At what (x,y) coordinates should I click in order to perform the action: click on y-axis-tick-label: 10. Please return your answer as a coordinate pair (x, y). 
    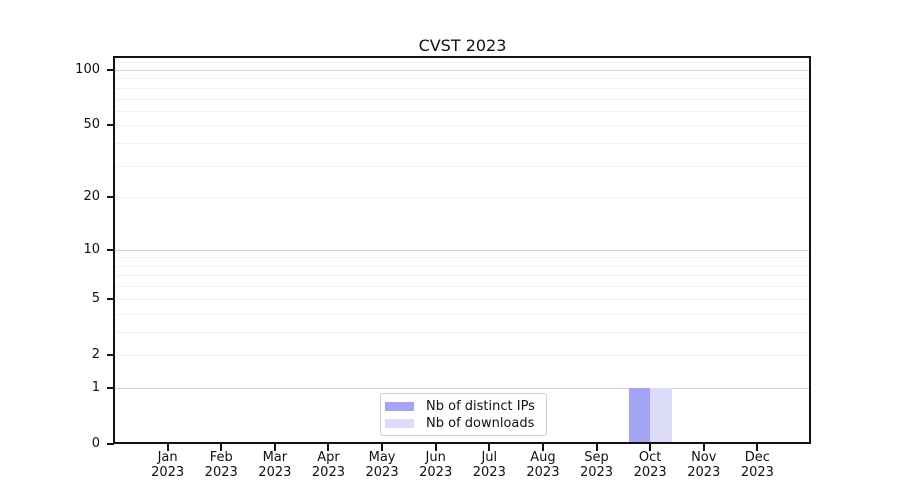
    Looking at the image, I should click on (91, 249).